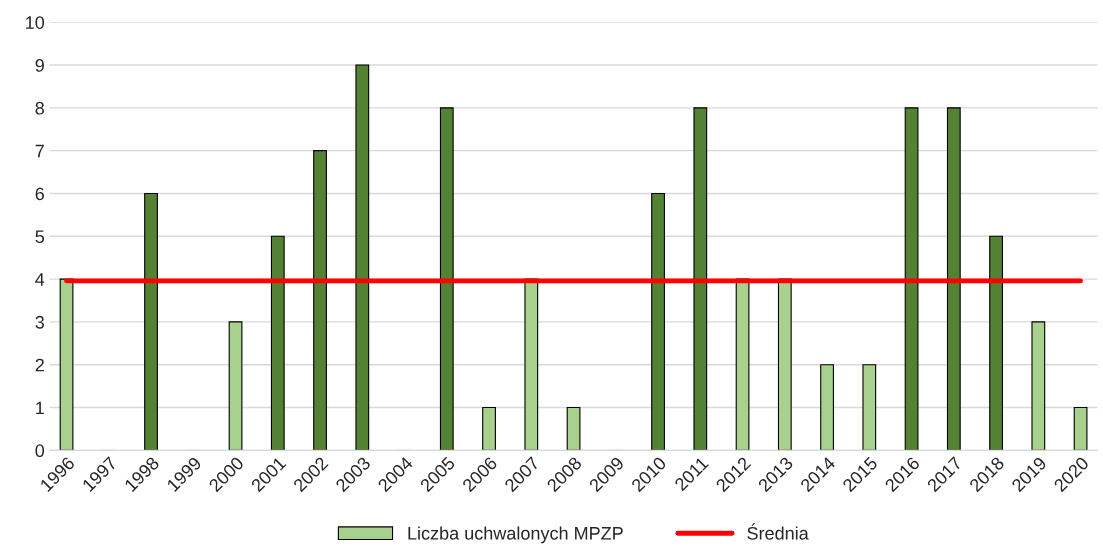 The image size is (1103, 556). What do you see at coordinates (40, 408) in the screenshot?
I see `y-tick-label: 1` at bounding box center [40, 408].